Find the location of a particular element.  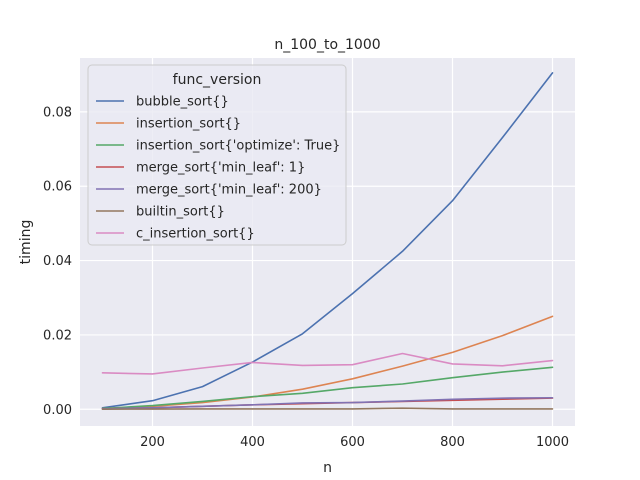

x-tick-label: 1000 is located at coordinates (552, 442).